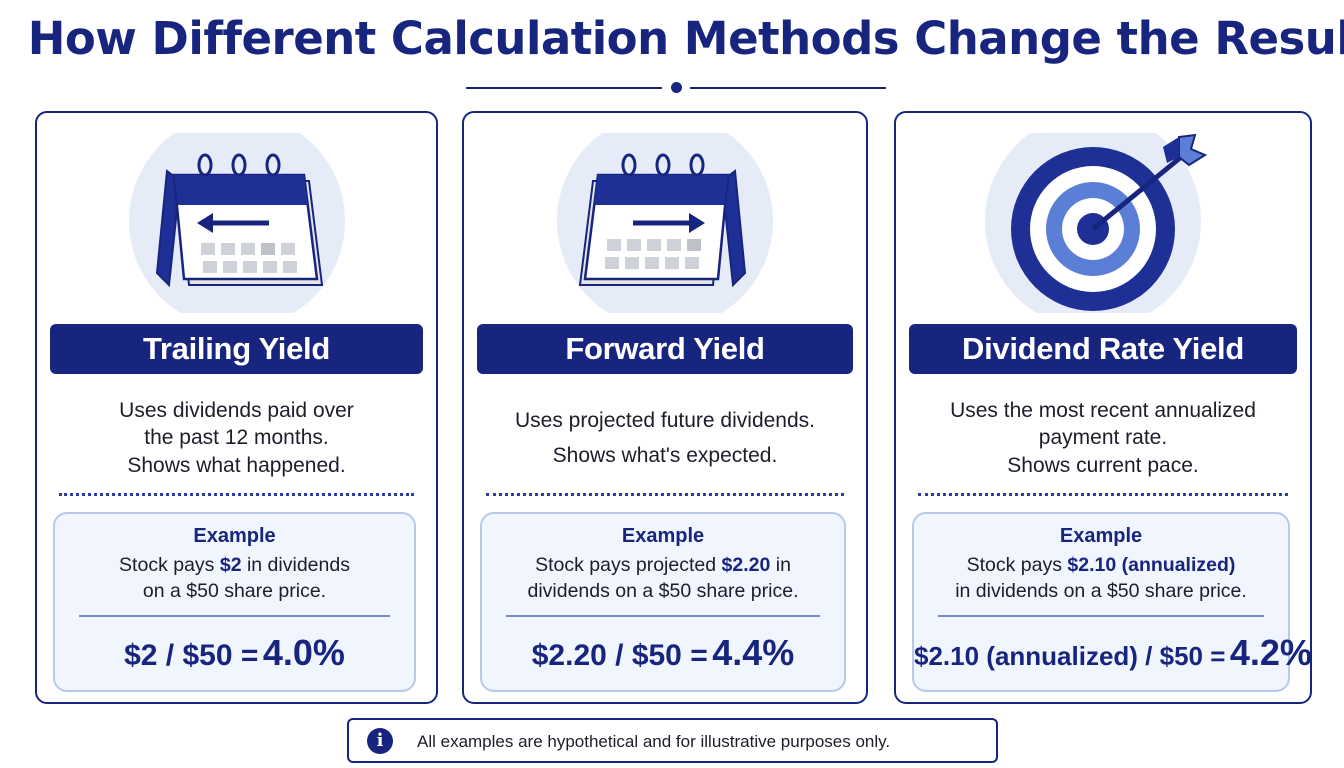 The image size is (1344, 768). What do you see at coordinates (665, 223) in the screenshot?
I see `calendar-forward-arrow-icon` at bounding box center [665, 223].